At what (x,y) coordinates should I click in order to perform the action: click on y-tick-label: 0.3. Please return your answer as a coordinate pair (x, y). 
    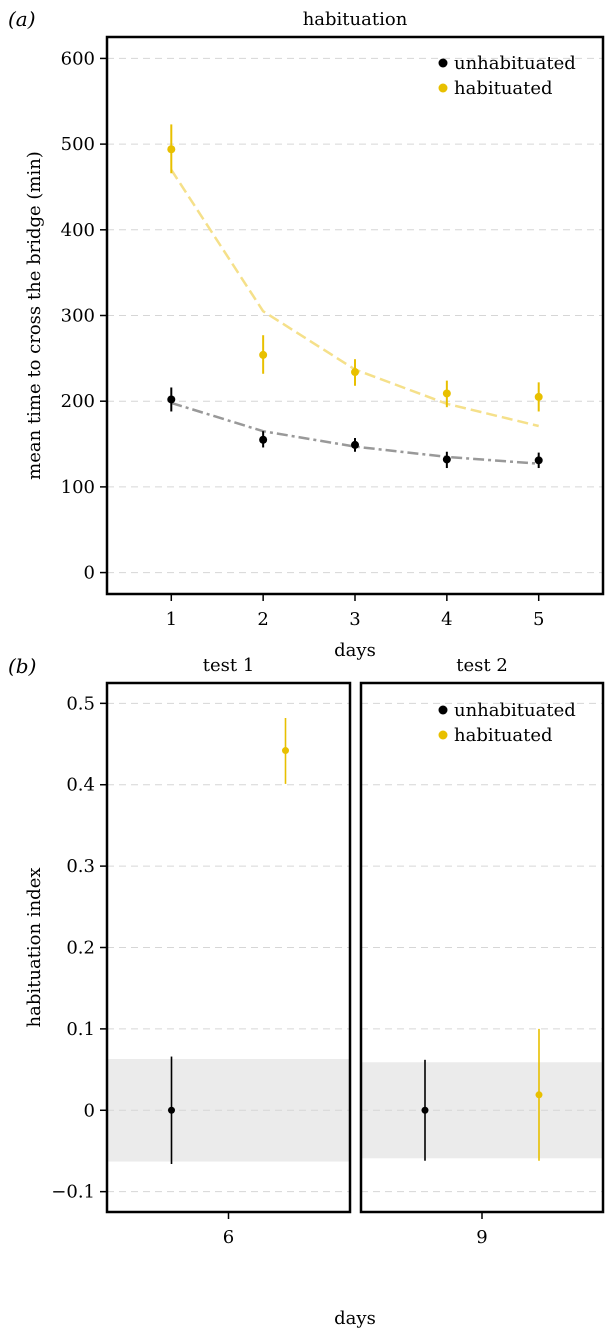
    Looking at the image, I should click on (80, 866).